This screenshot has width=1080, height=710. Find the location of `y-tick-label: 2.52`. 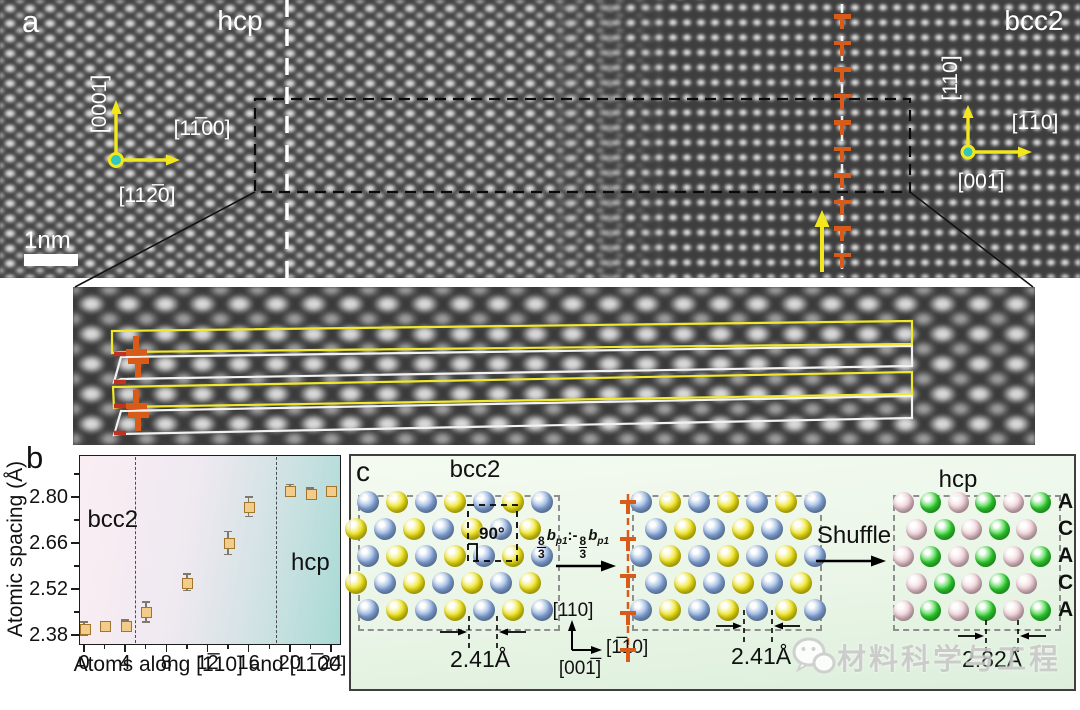

y-tick-label: 2.52 is located at coordinates (48, 588).